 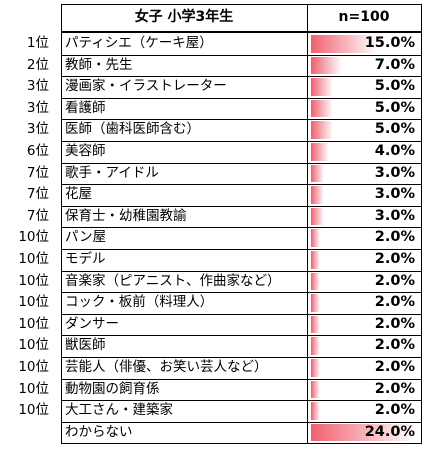 I want to click on occupation-name: 音楽家（ピアニスト、作曲家など）, so click(x=173, y=280).